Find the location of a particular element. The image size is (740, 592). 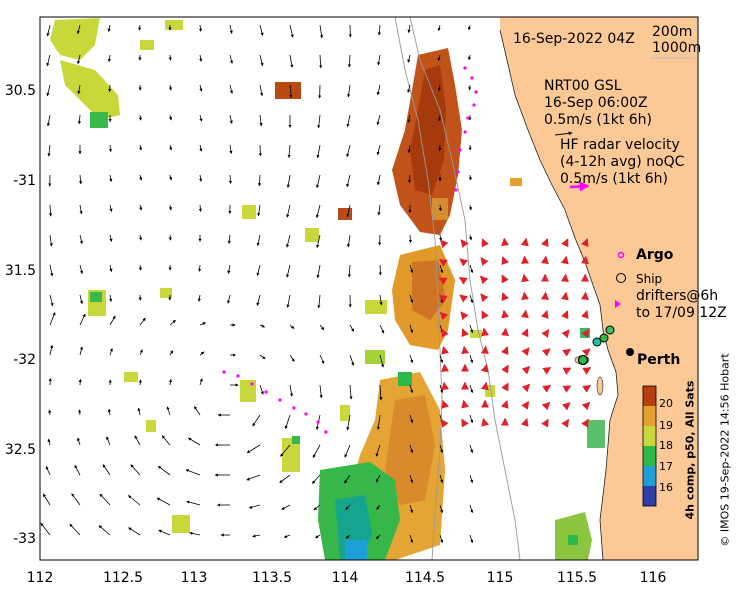

radar-avg: (4-12h avg) noQC is located at coordinates (622, 162).